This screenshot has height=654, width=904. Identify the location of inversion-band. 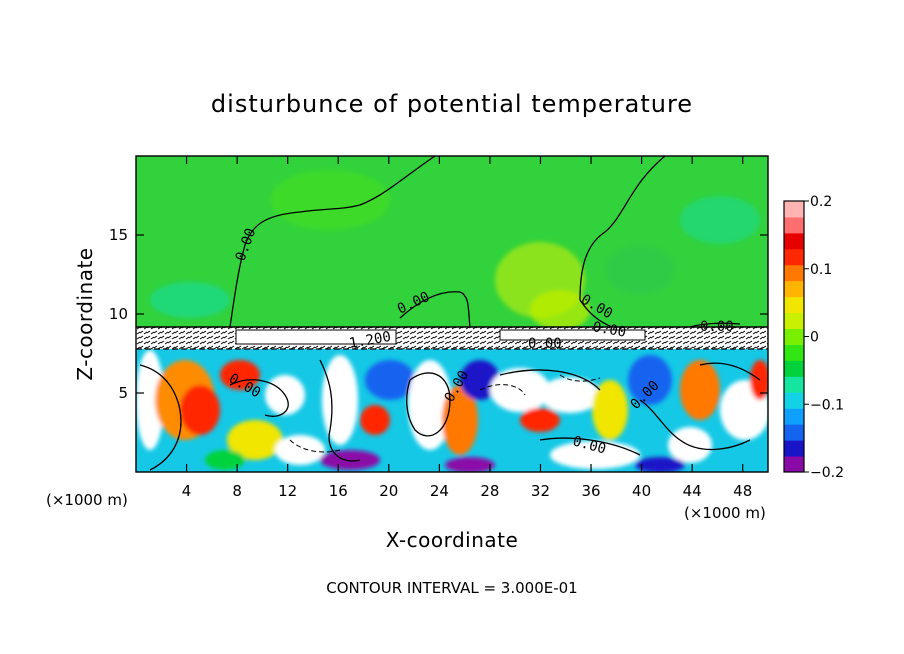
(452, 338).